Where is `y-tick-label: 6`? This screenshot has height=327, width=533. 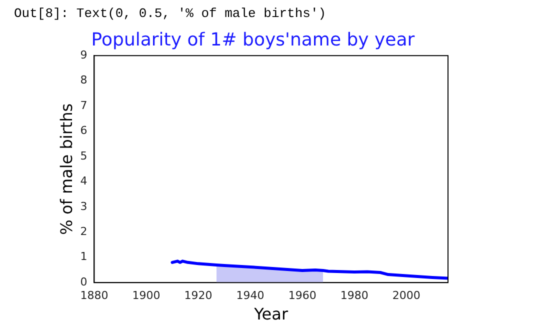
y-tick-label: 6 is located at coordinates (84, 131).